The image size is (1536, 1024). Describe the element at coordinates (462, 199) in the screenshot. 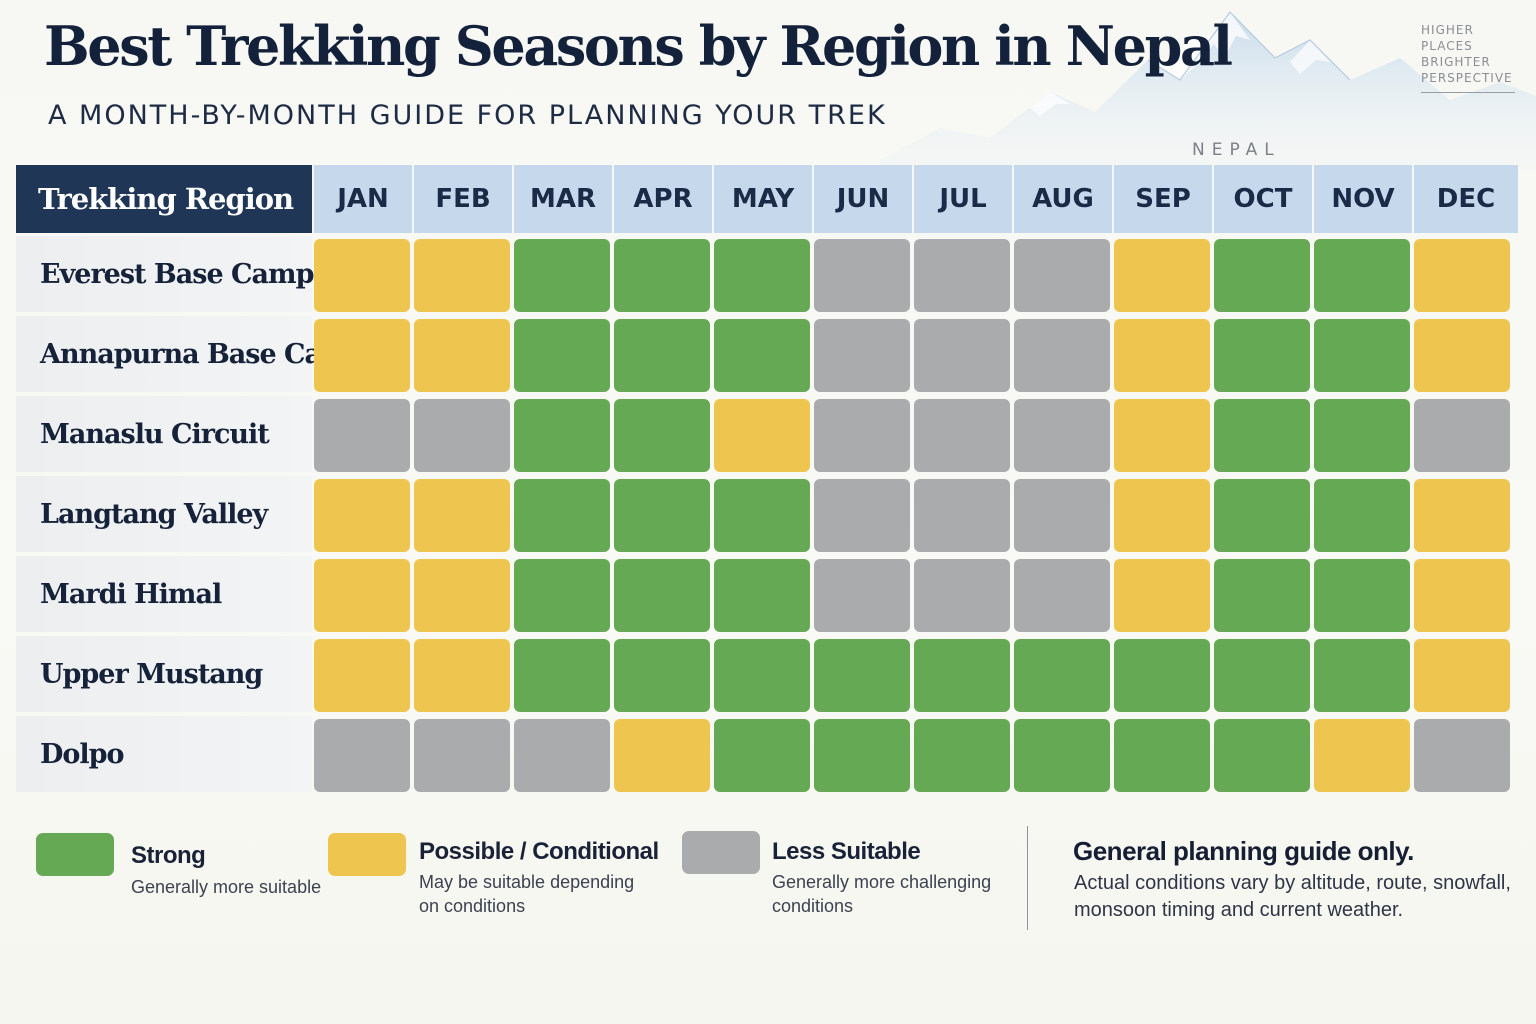

I see `month-header-feb: FEB` at that location.